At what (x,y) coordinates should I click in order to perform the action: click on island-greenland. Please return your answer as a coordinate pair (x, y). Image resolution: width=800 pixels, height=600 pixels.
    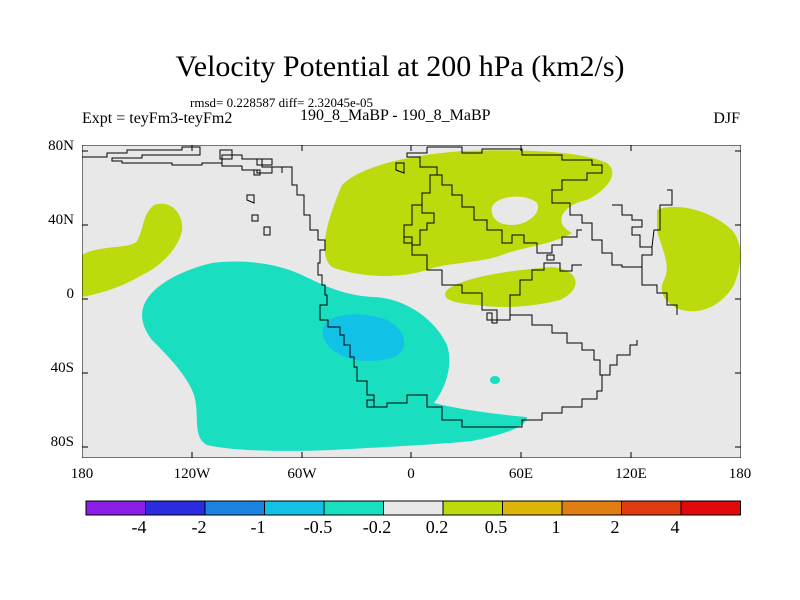
    Looking at the image, I should click on (226, 154).